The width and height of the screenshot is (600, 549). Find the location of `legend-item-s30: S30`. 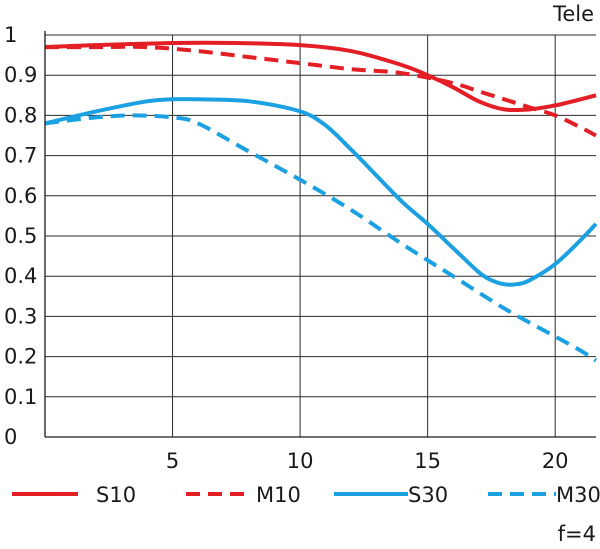

legend-item-s30: S30 is located at coordinates (391, 495).